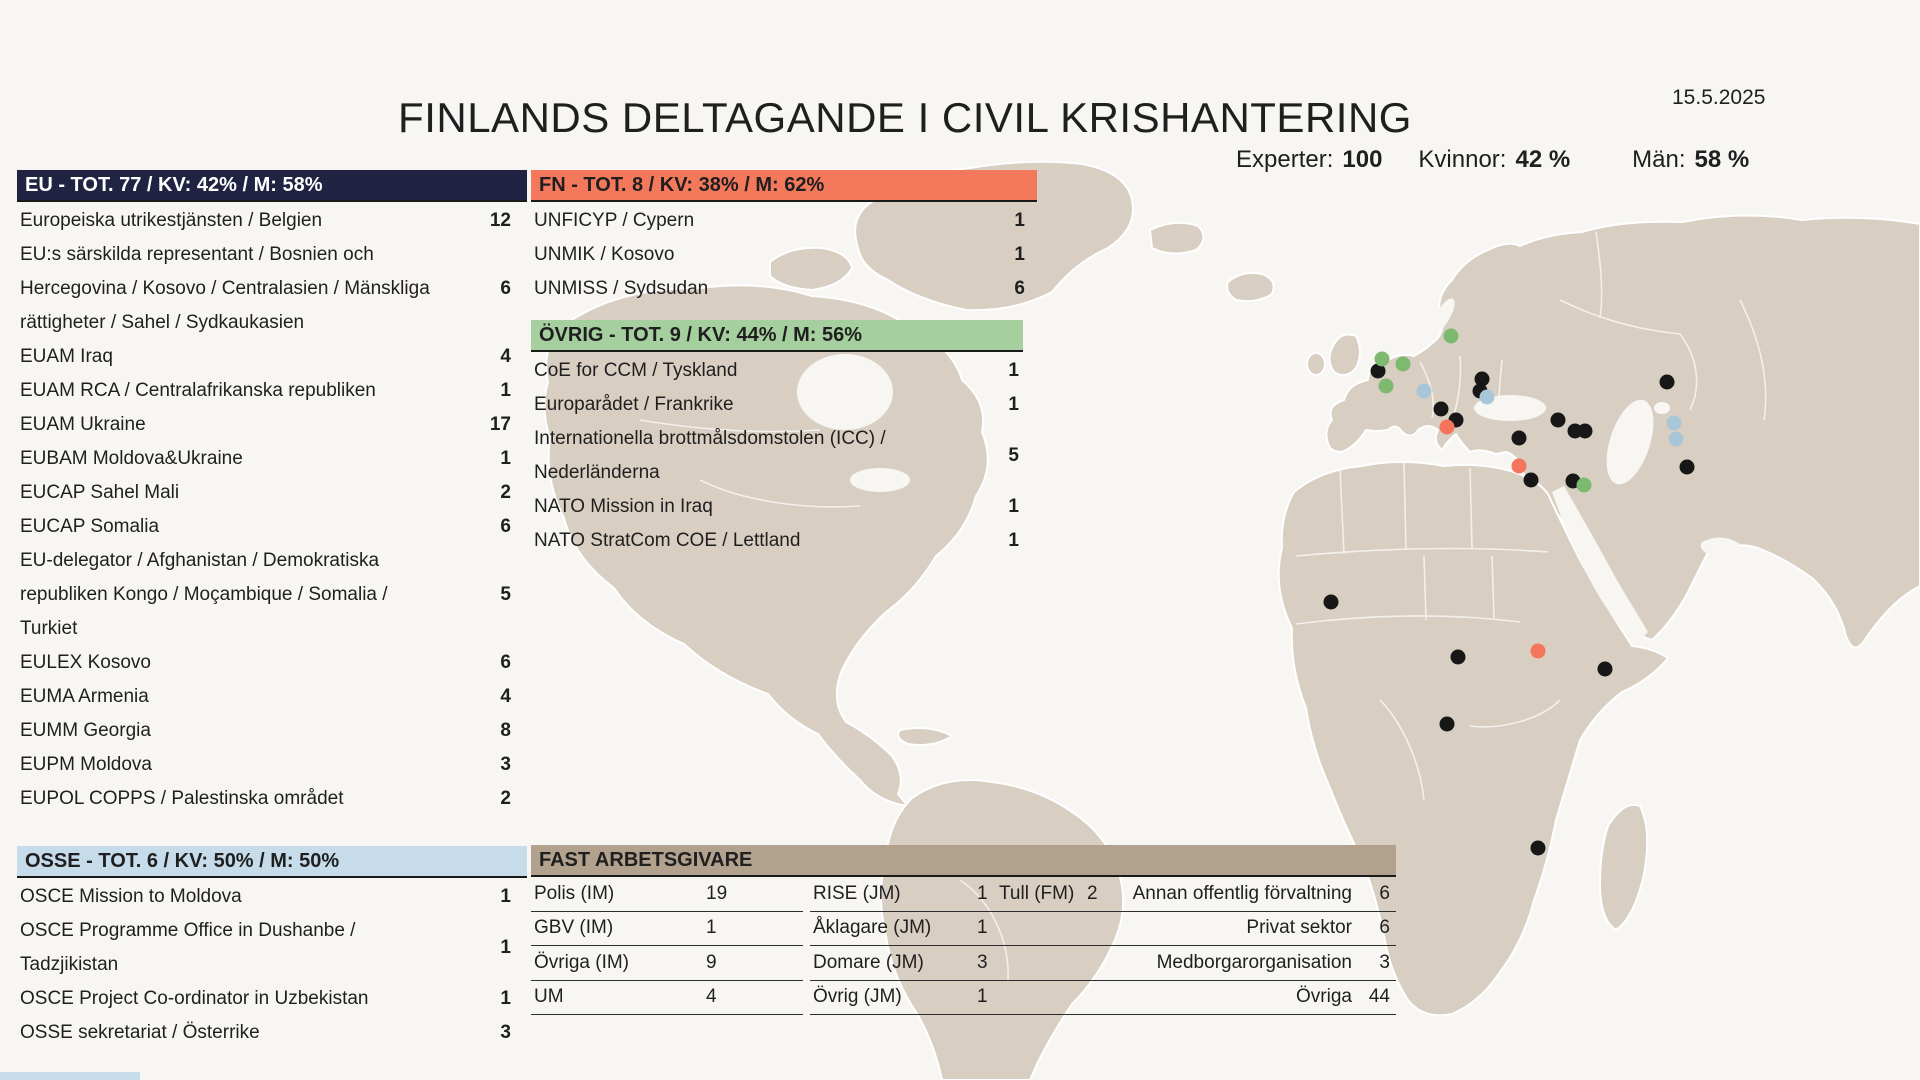 The image size is (1920, 1080). What do you see at coordinates (100, 492) in the screenshot?
I see `mission-label: EUCAP Sahel Mali` at bounding box center [100, 492].